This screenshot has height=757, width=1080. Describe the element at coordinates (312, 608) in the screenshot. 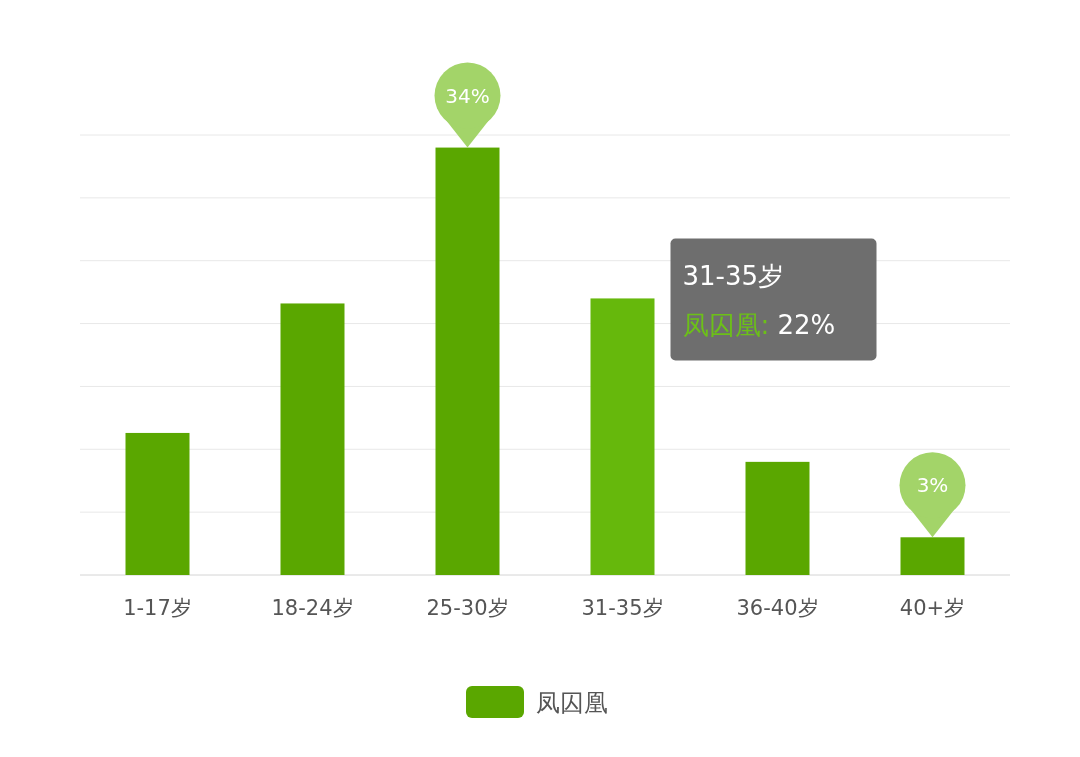

I see `x-tick-label: 18-24岁` at that location.